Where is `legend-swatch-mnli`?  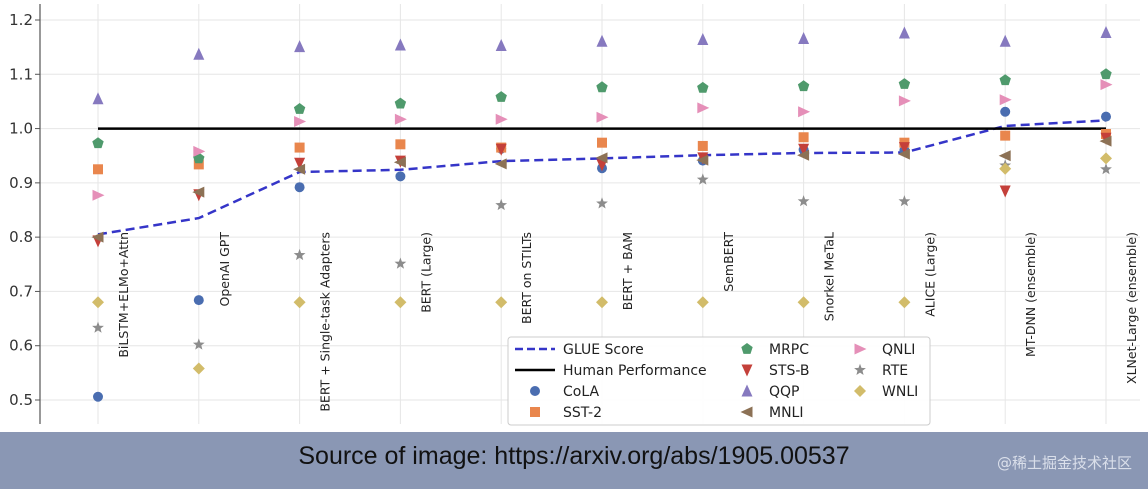
legend-swatch-mnli is located at coordinates (746, 412).